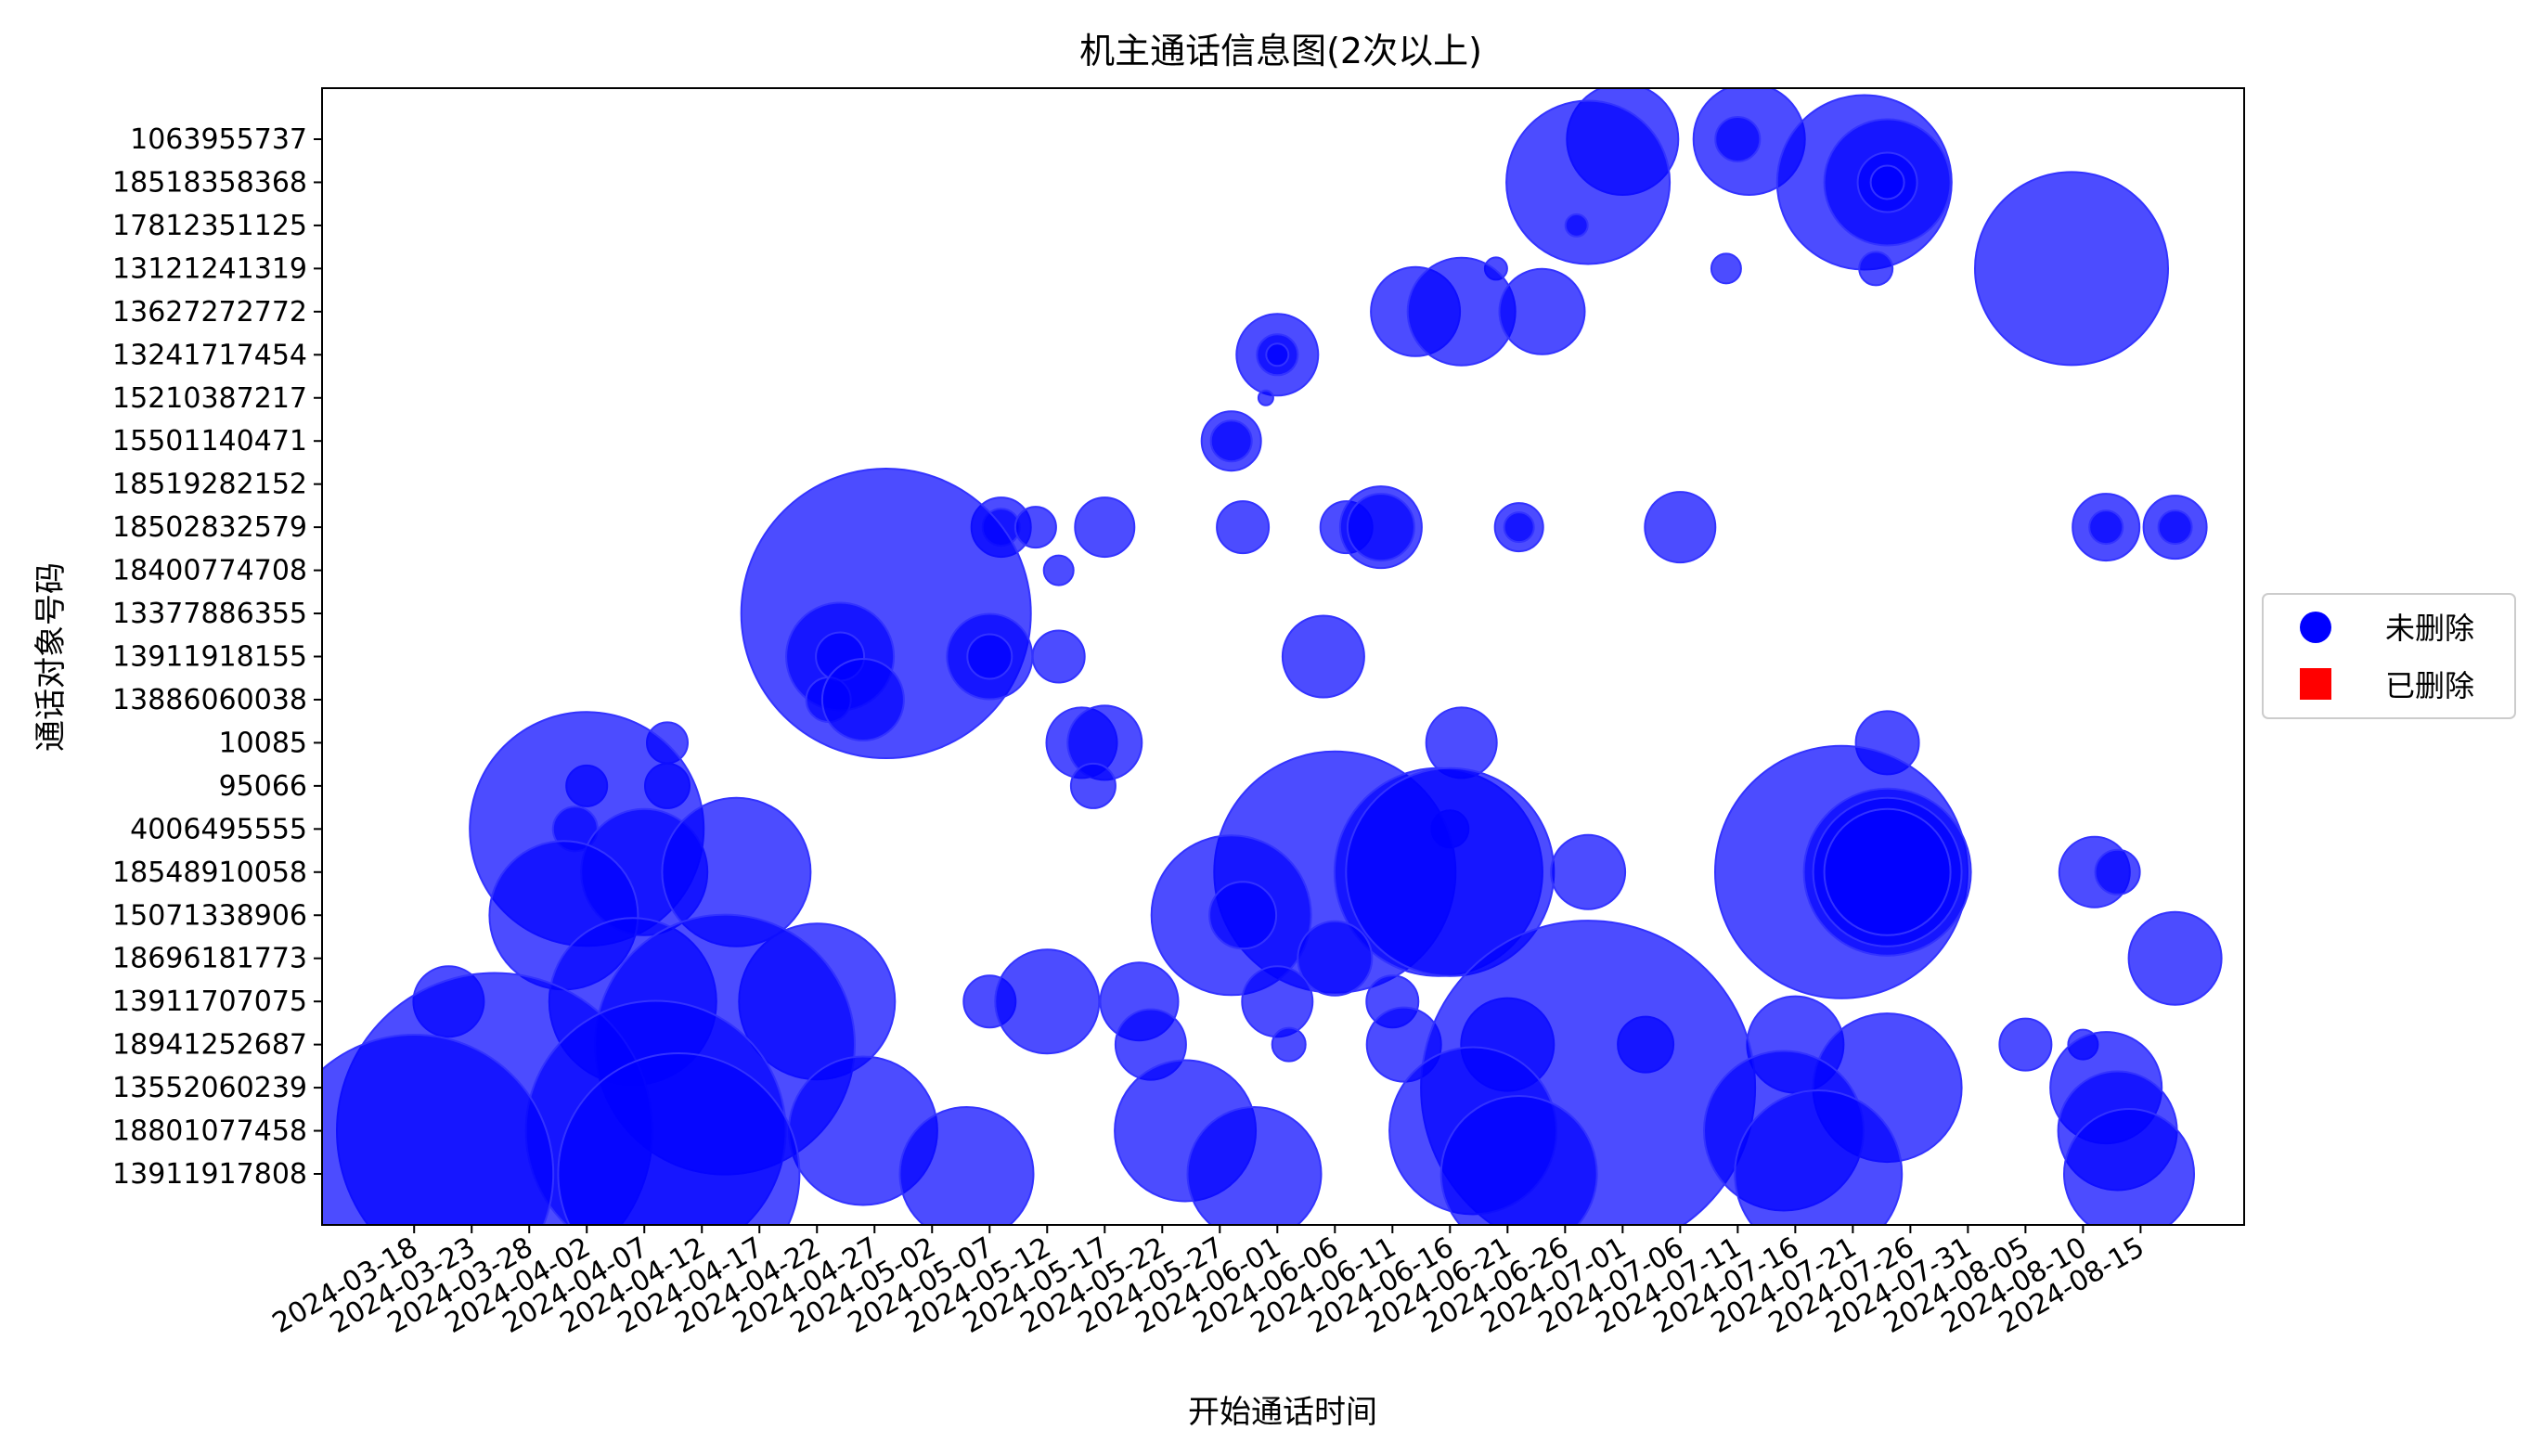  I want to click on legend-label-not-deleted: 未删除, so click(2429, 628).